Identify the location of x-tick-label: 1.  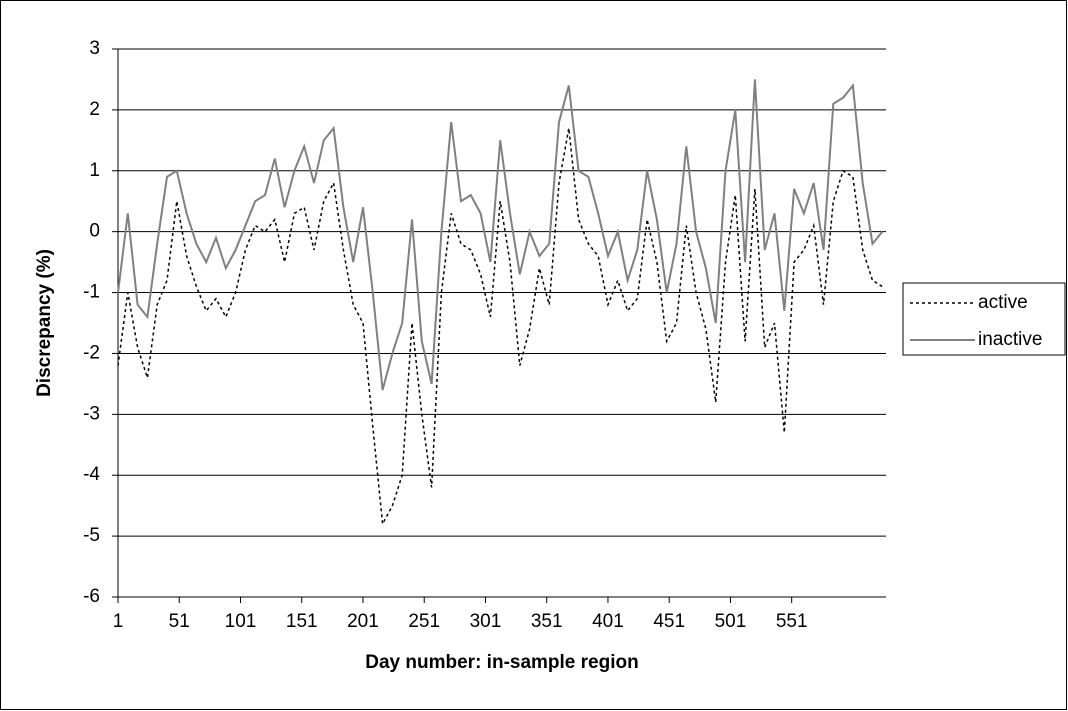
(118, 621).